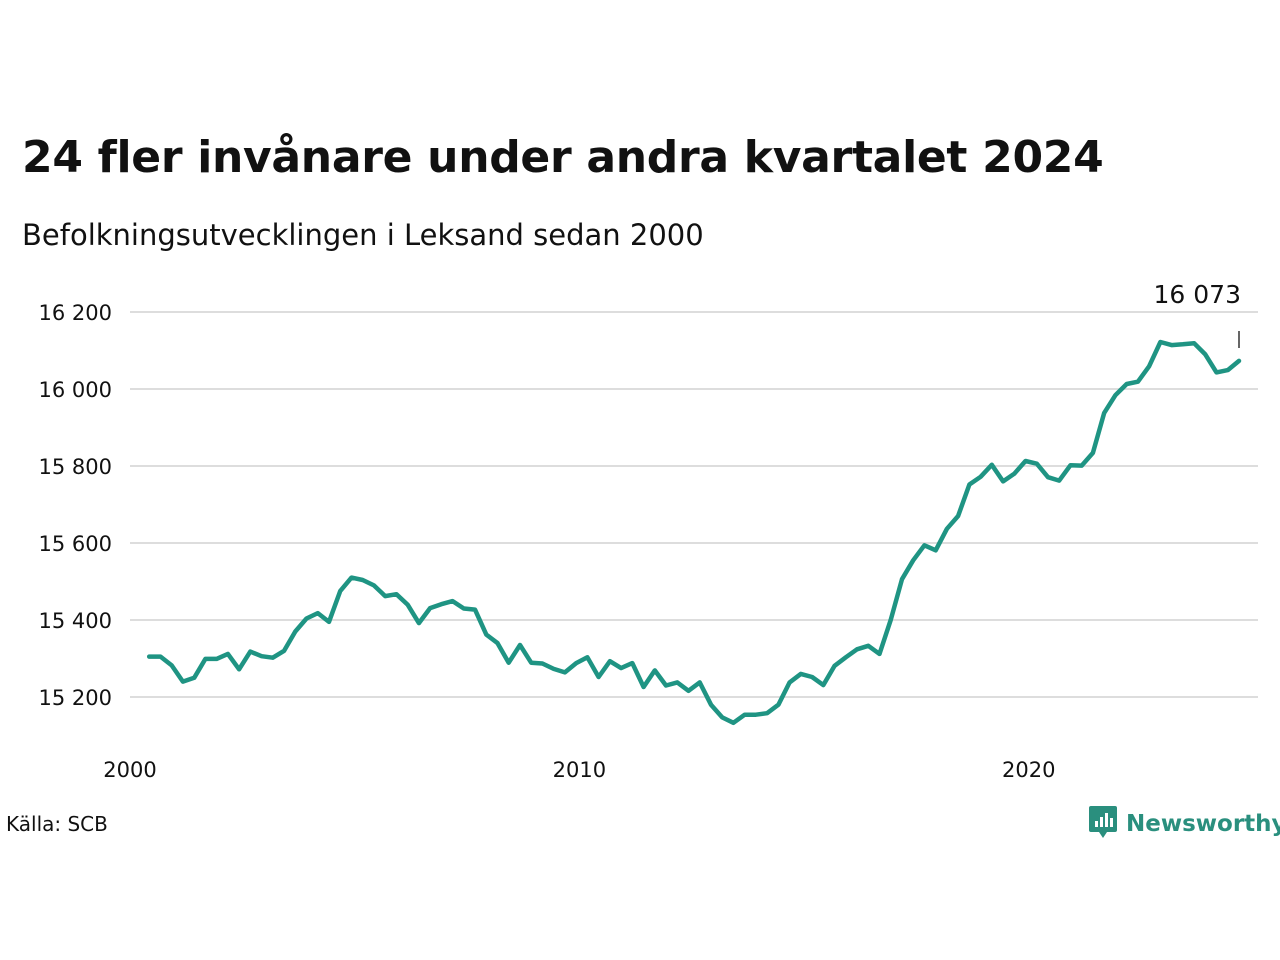  I want to click on y-tick-label: 15 400, so click(75, 621).